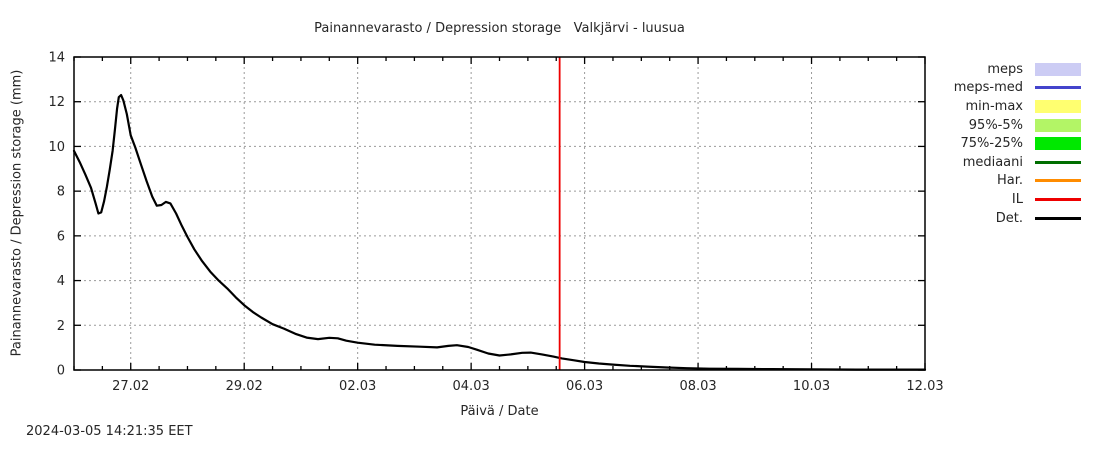  I want to click on y-tick-label: 6, so click(61, 236).